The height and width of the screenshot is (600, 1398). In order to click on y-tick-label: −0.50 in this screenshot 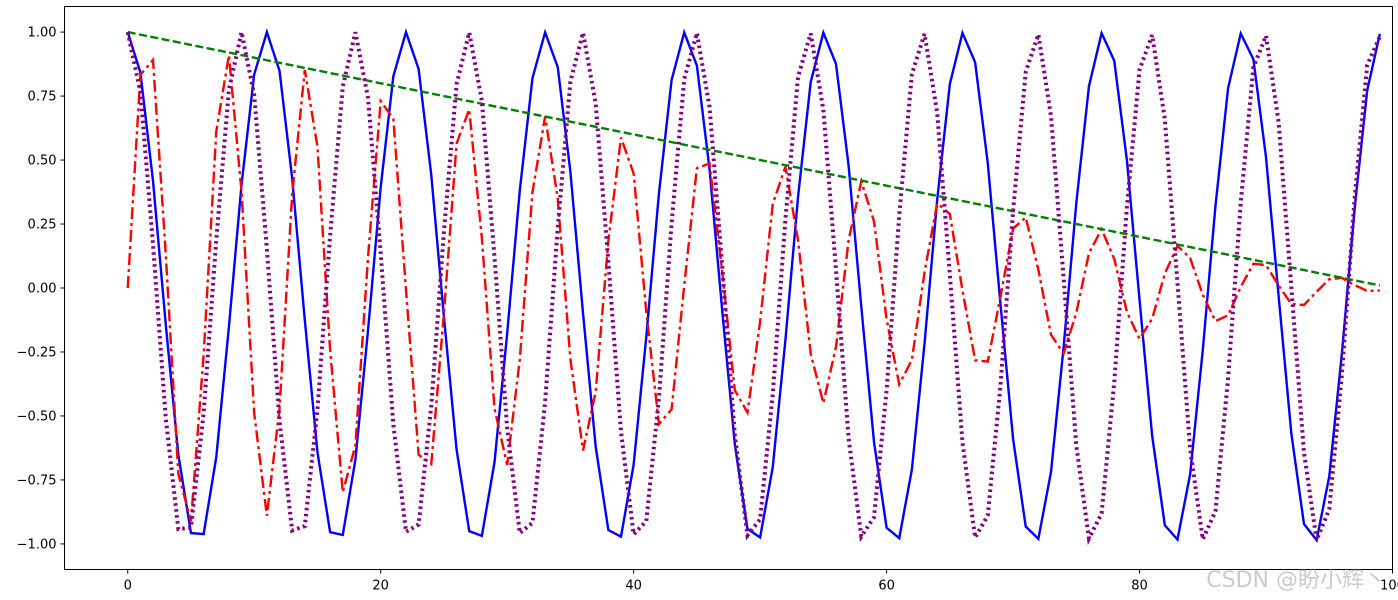, I will do `click(37, 416)`.